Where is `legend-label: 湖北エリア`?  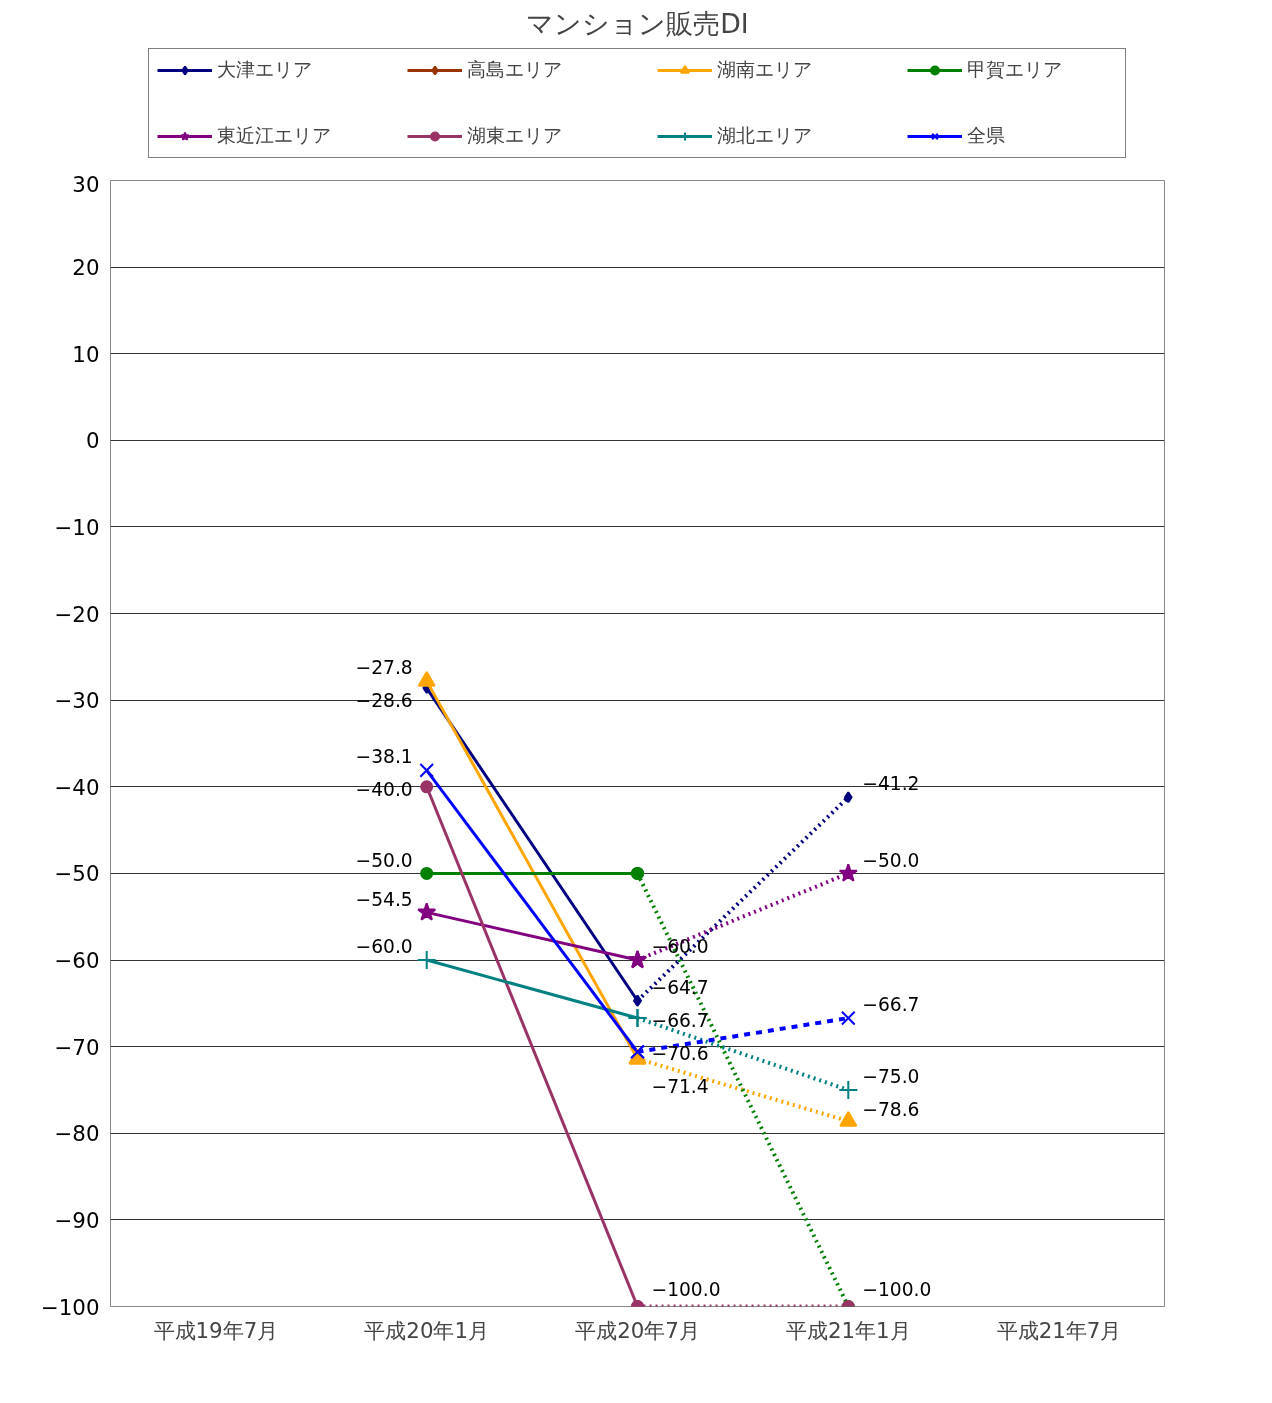
legend-label: 湖北エリア is located at coordinates (765, 136).